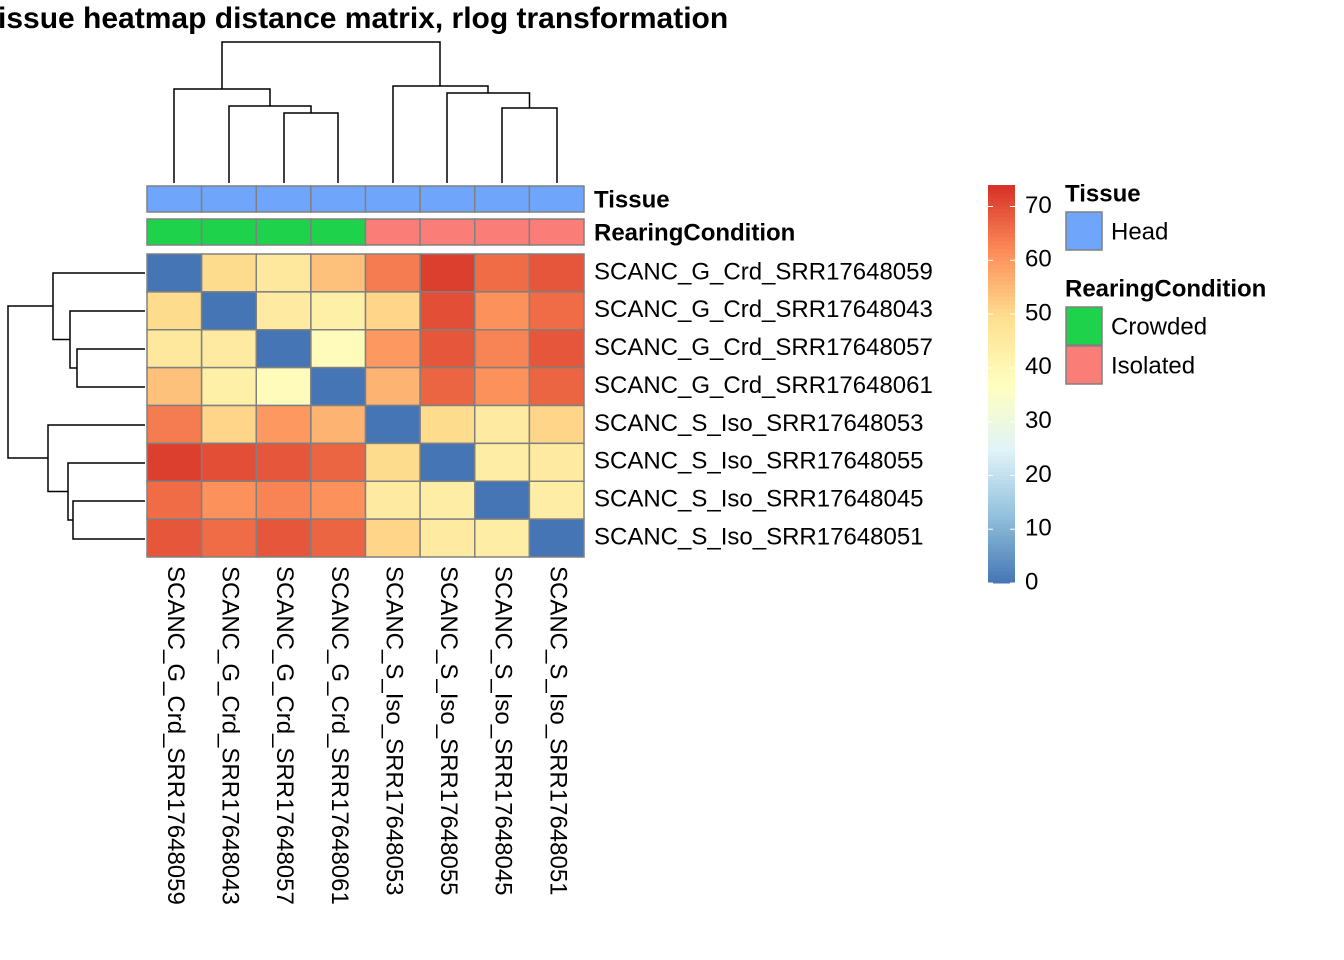 This screenshot has width=1344, height=960. Describe the element at coordinates (1103, 193) in the screenshot. I see `legend-title: Tissue` at that location.